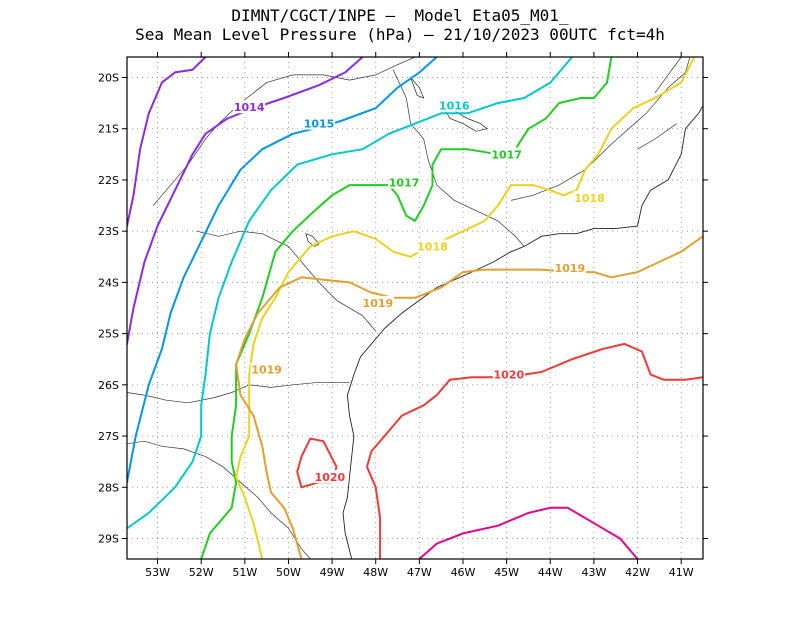  What do you see at coordinates (593, 572) in the screenshot?
I see `x-tick-label: 43W` at bounding box center [593, 572].